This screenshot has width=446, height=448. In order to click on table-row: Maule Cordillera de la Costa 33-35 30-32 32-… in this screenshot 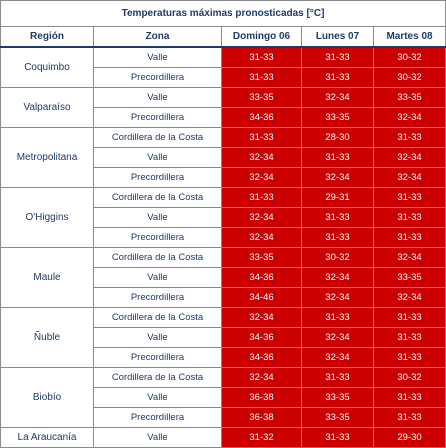, I will do `click(223, 277)`.